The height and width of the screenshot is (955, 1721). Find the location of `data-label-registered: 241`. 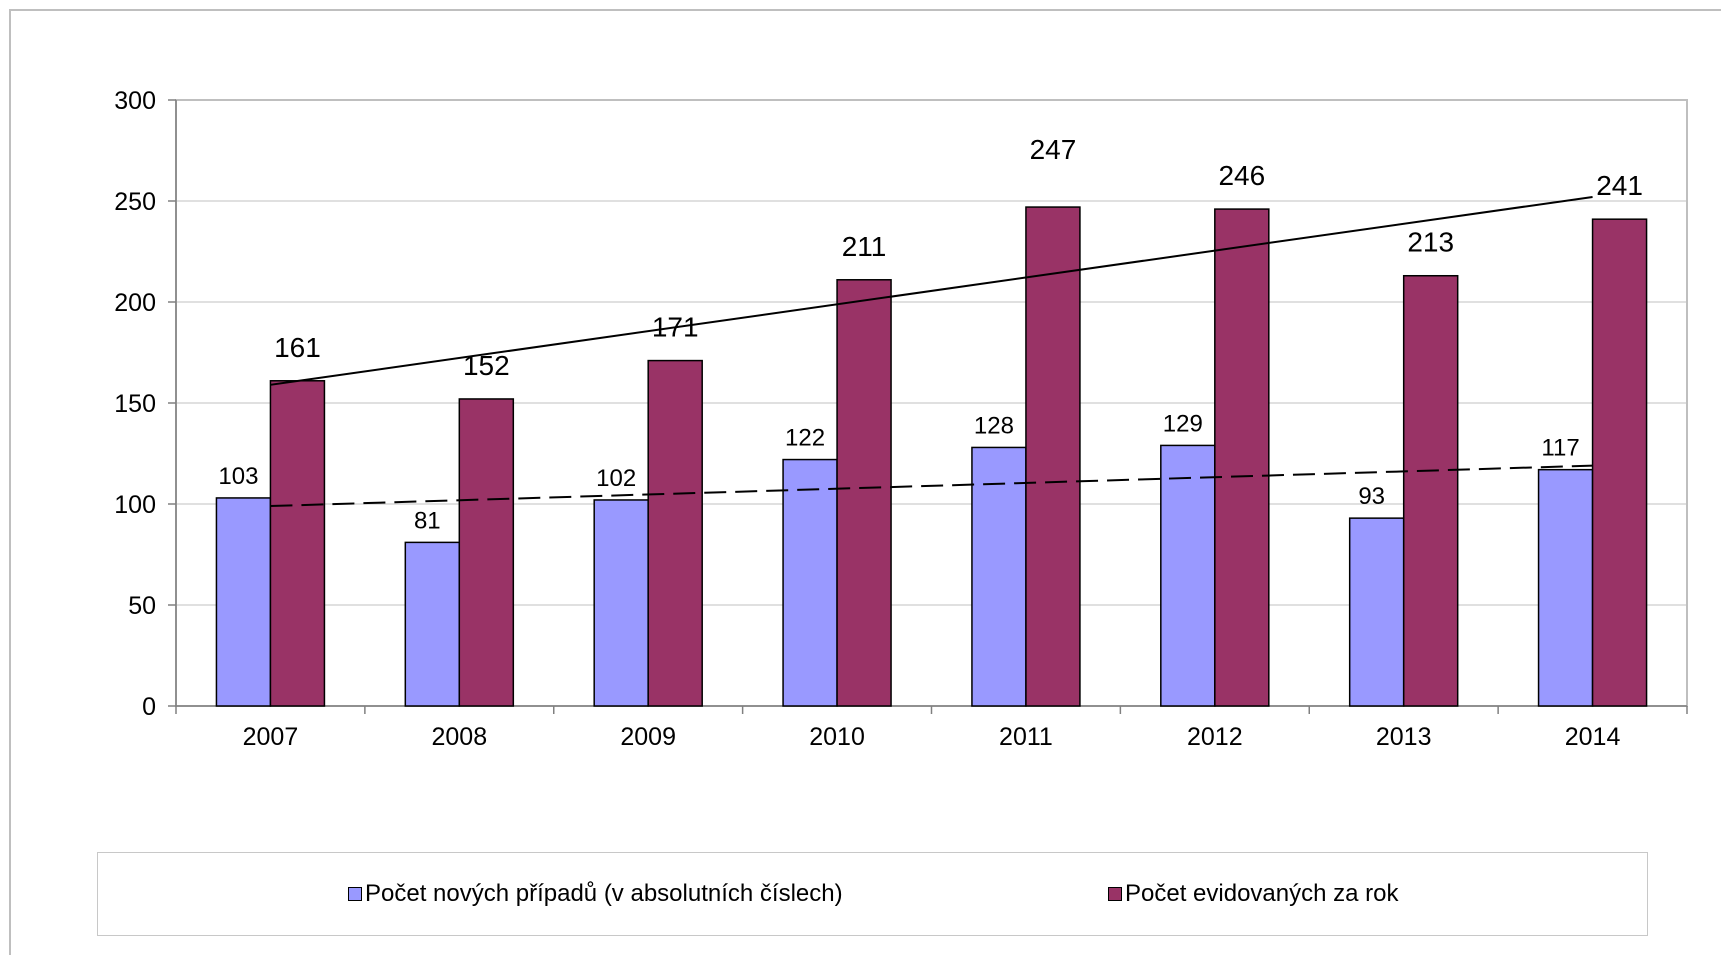

data-label-registered: 241 is located at coordinates (1619, 185).